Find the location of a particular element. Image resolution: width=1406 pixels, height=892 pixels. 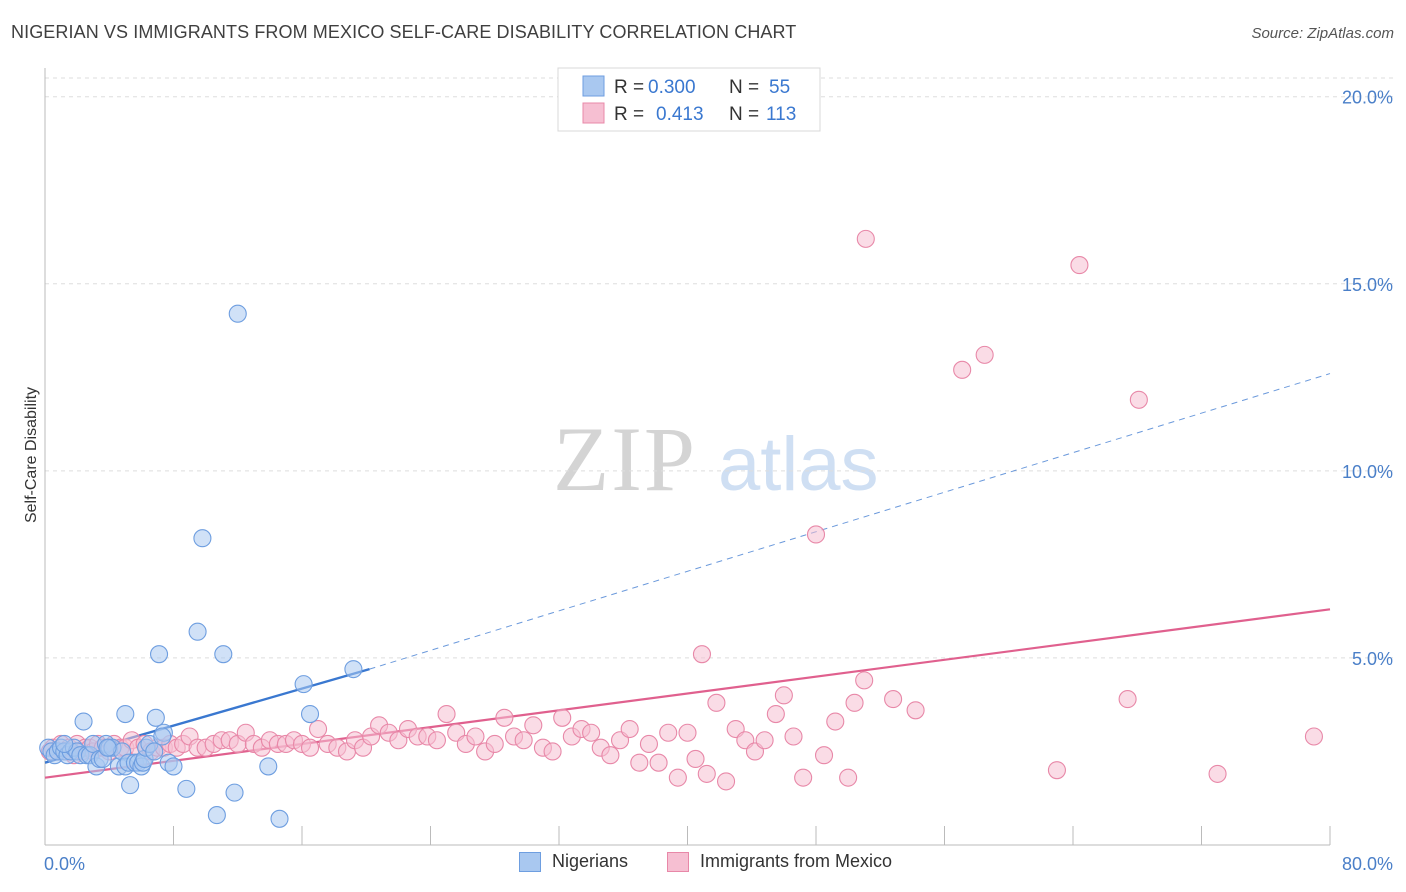

legend-swatch-mexico-bottom is located at coordinates (678, 861).